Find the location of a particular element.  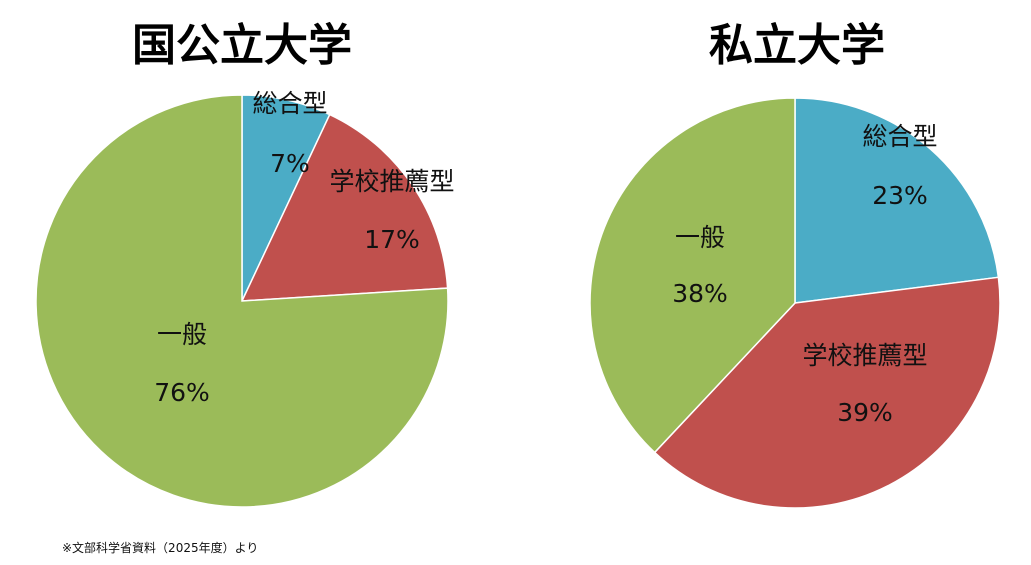

slice-percent-label: 39% is located at coordinates (865, 412).